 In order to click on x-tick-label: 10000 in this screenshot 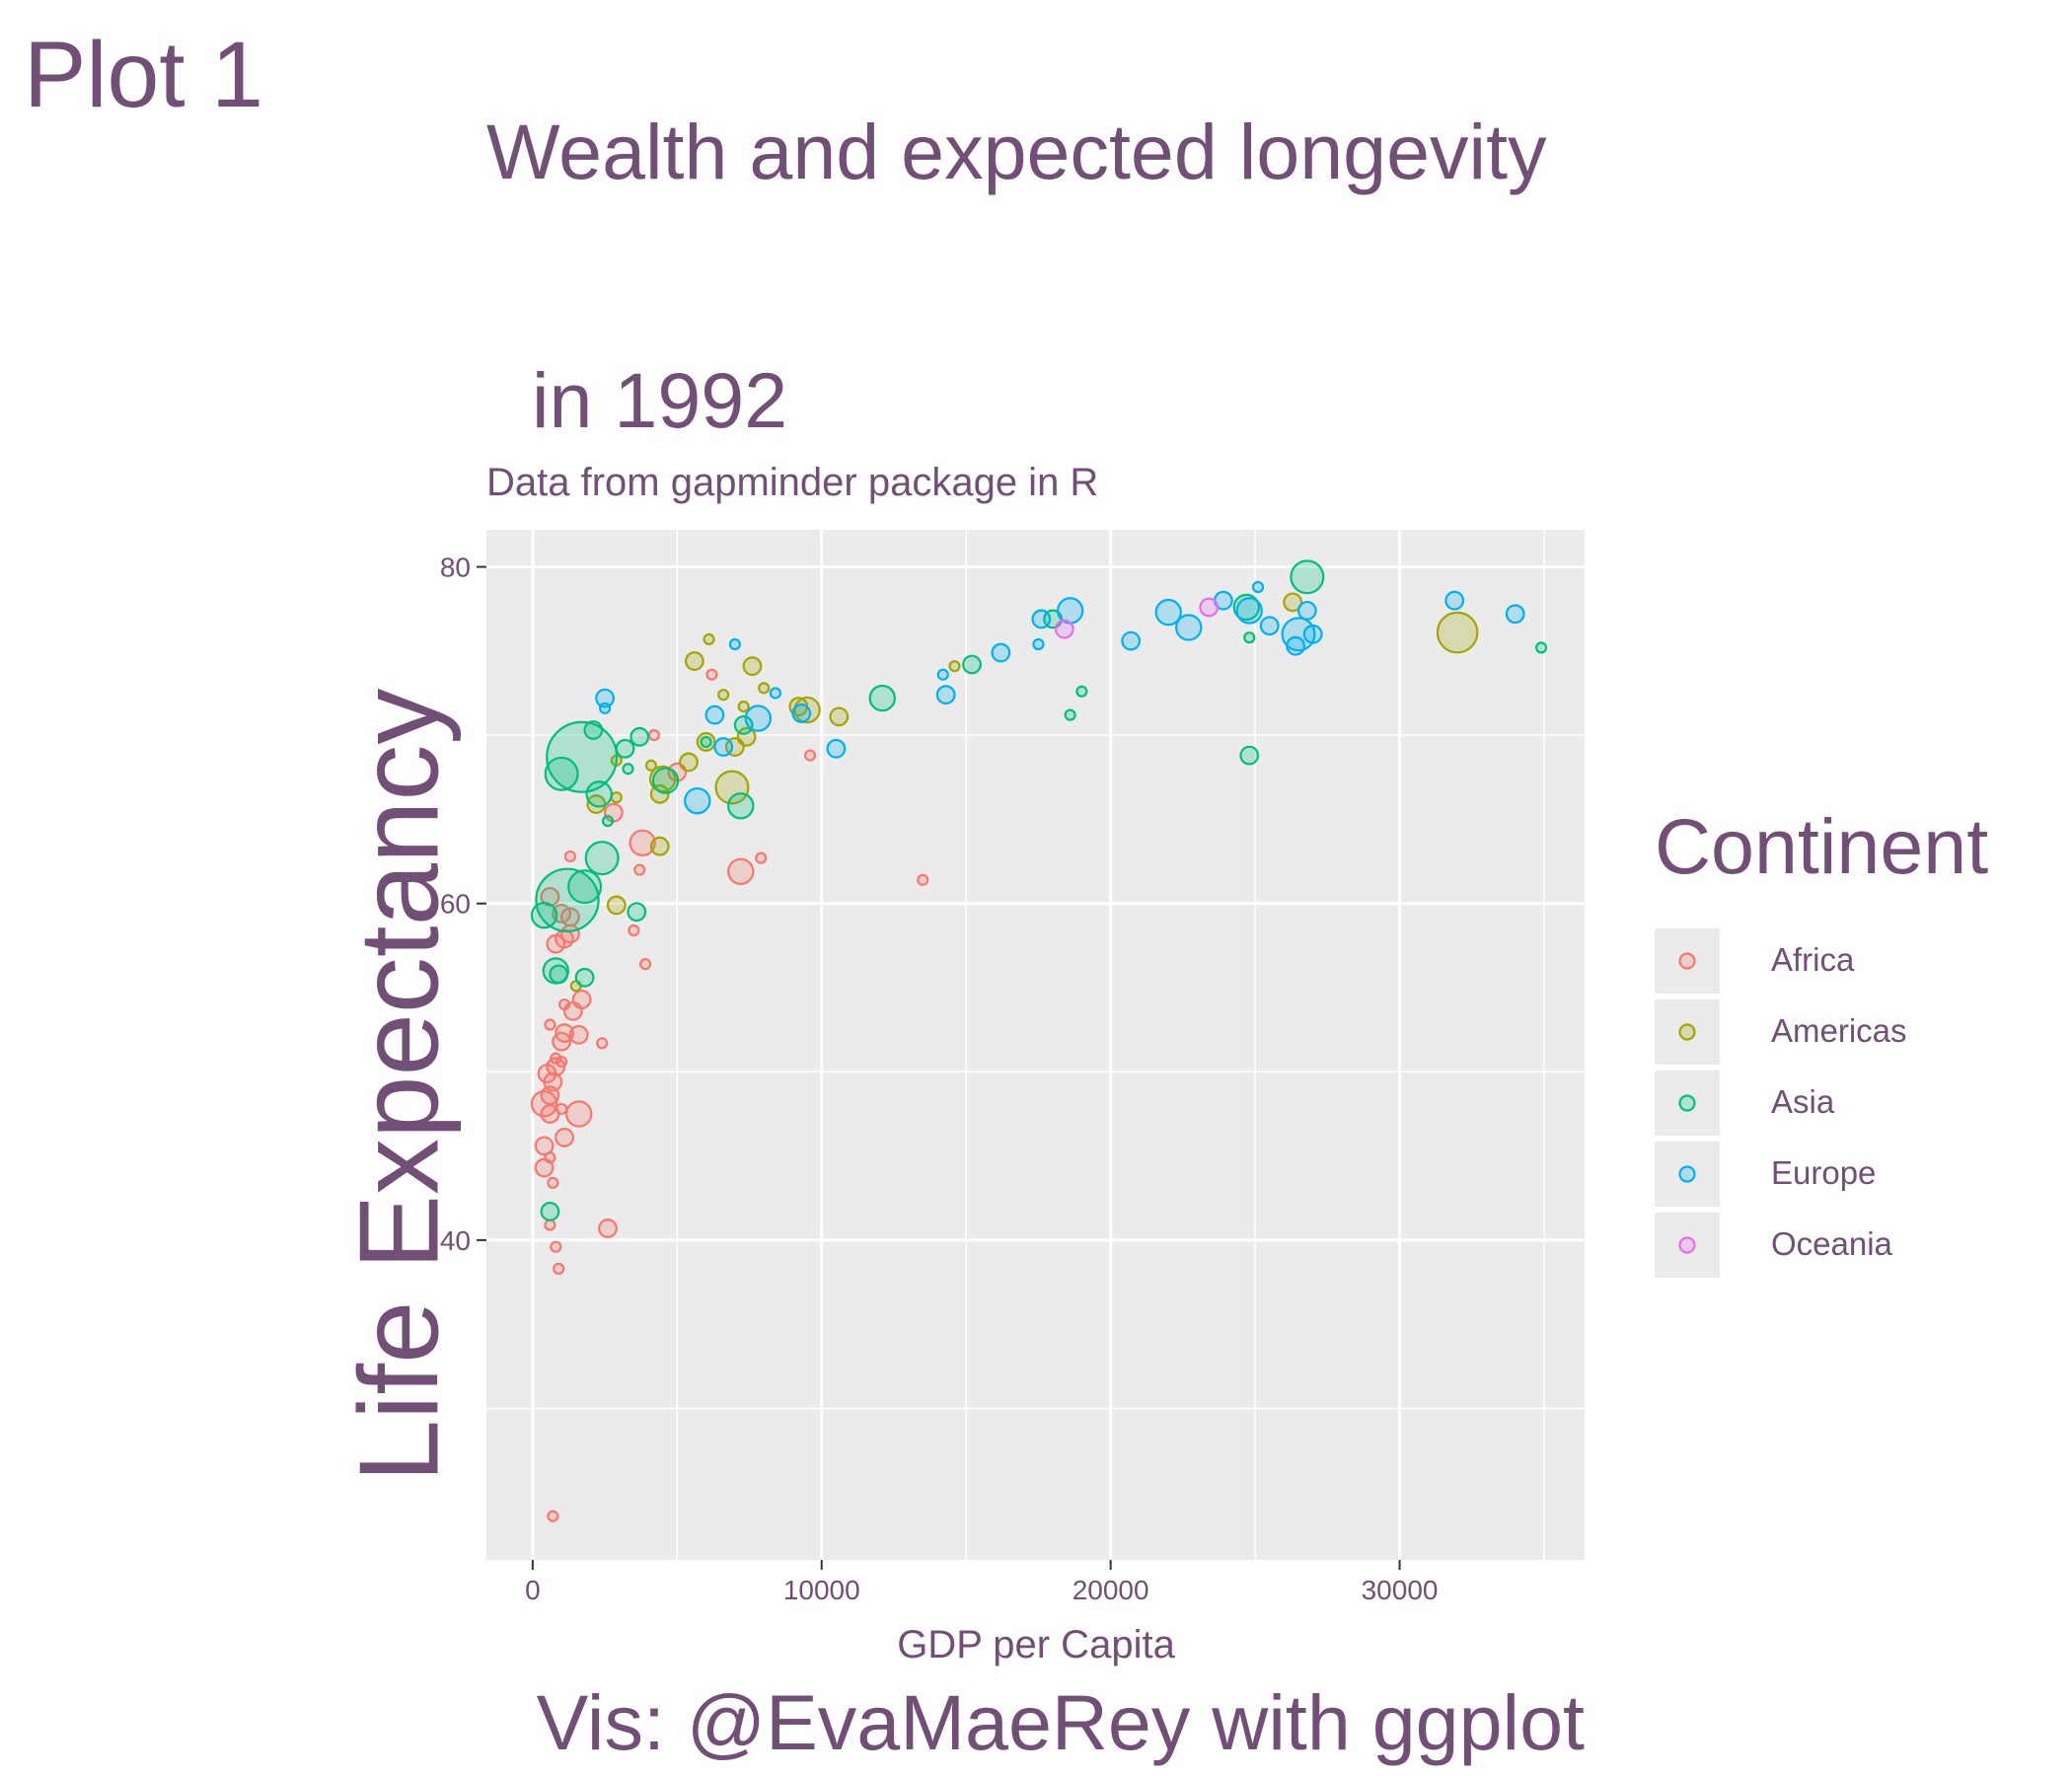, I will do `click(822, 1590)`.